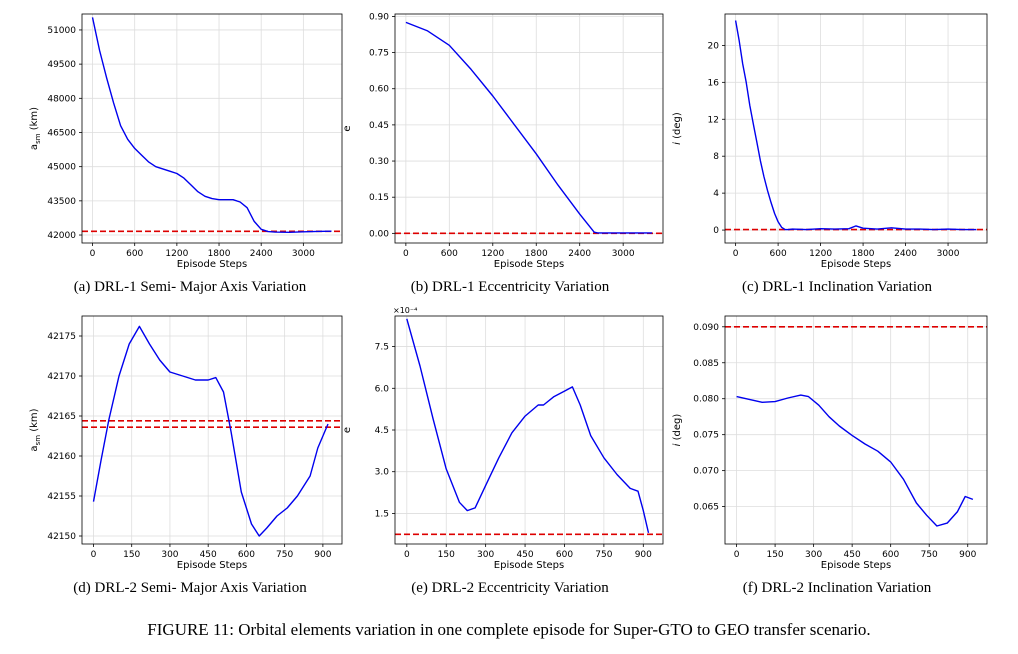 Image resolution: width=1018 pixels, height=654 pixels. Describe the element at coordinates (716, 157) in the screenshot. I see `y-tick-label: 8` at that location.